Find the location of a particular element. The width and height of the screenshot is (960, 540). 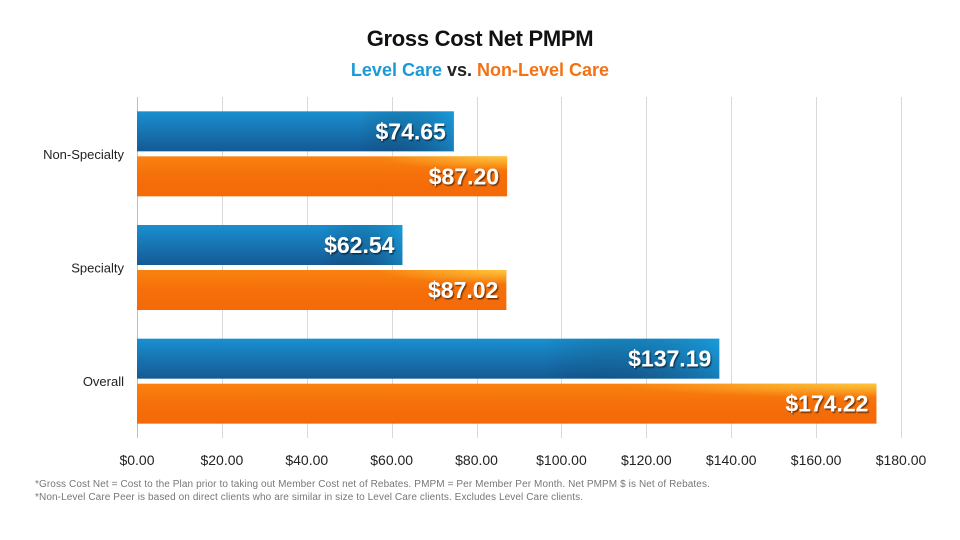

category-label: Overall is located at coordinates (103, 381).